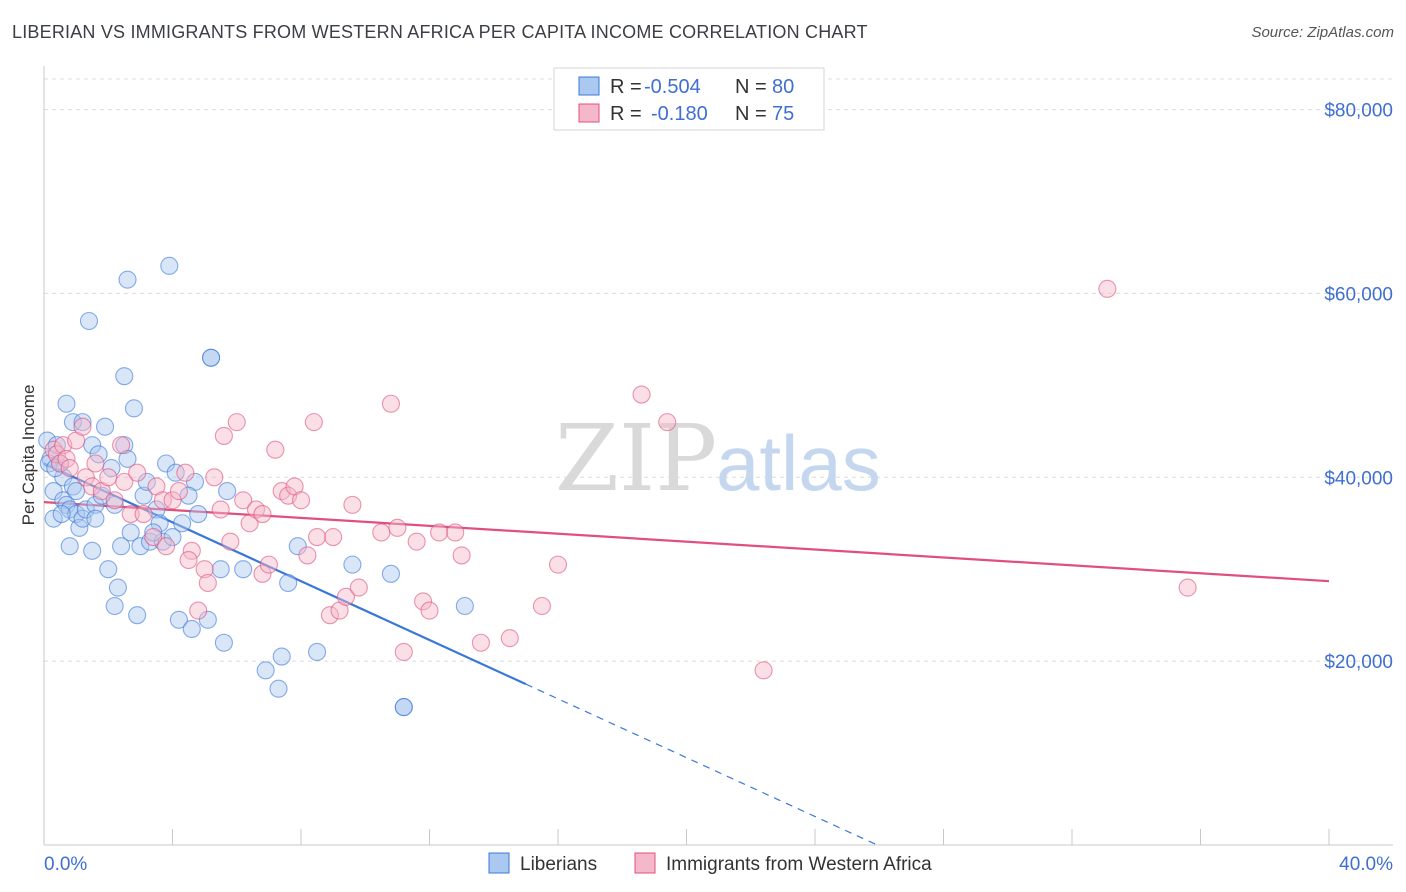 This screenshot has height=892, width=1406. What do you see at coordinates (1358, 111) in the screenshot?
I see `y-tick-label-3: $80,000` at bounding box center [1358, 111].